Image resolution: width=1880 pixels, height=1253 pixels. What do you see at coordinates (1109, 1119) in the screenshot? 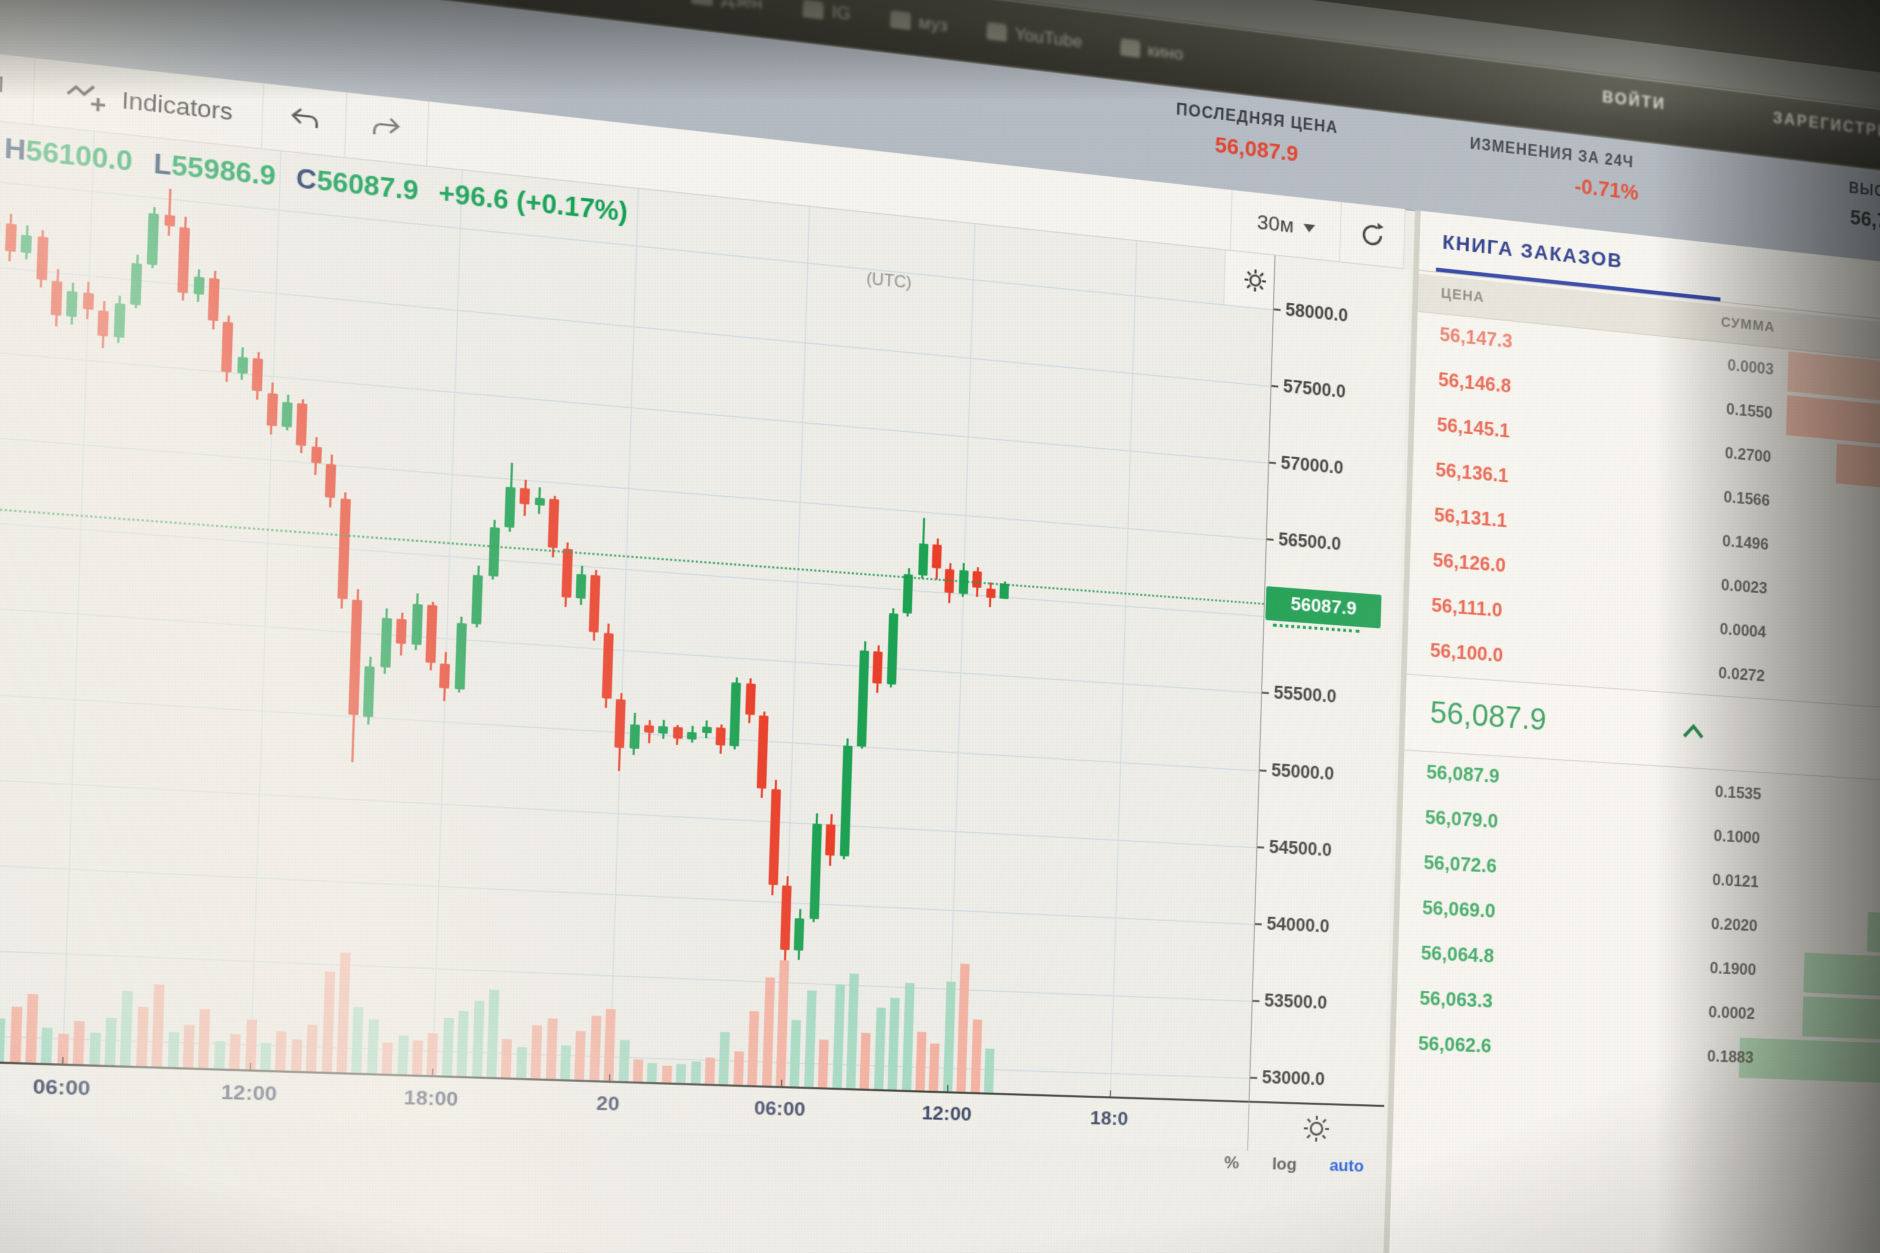
I see `time-tick-label: 18:0` at bounding box center [1109, 1119].